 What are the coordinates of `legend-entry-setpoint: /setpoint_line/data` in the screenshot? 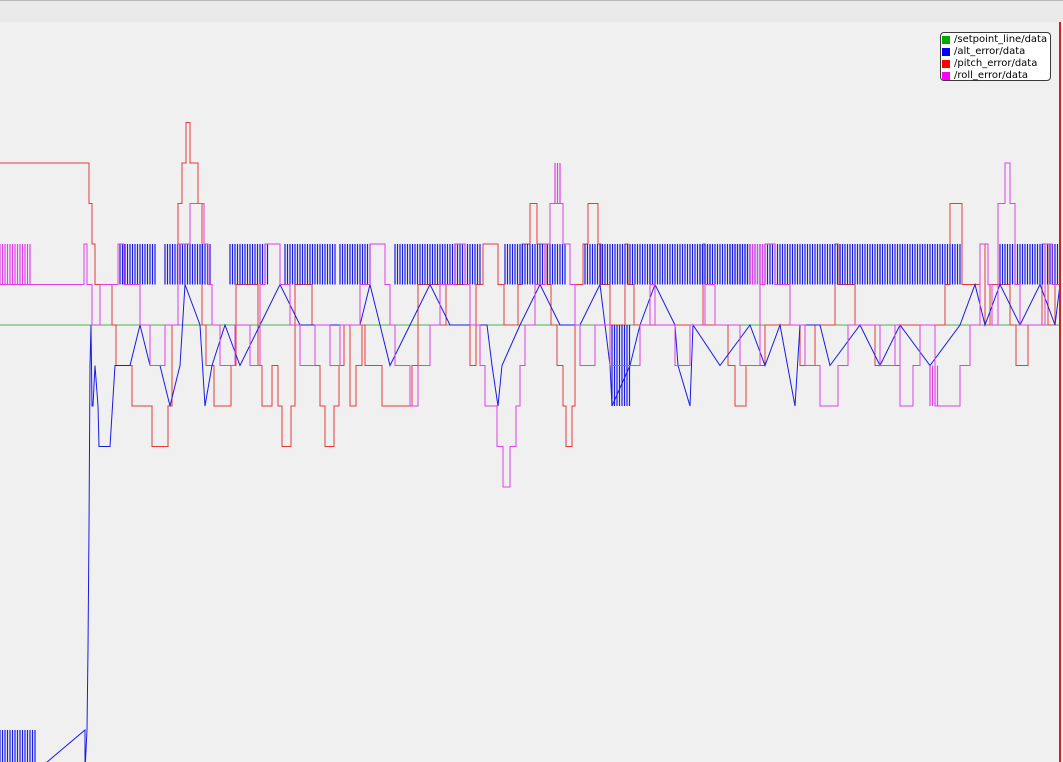 It's located at (996, 40).